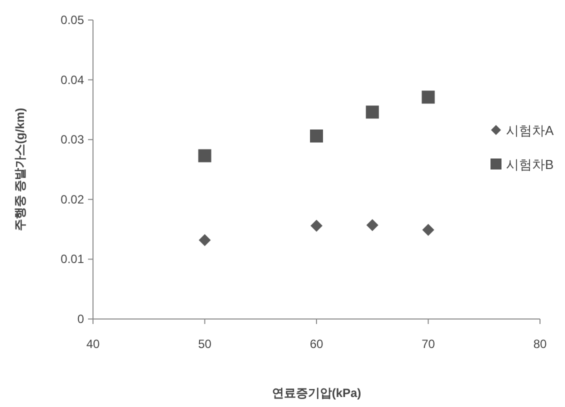 This screenshot has width=565, height=407. What do you see at coordinates (72, 79) in the screenshot?
I see `y-tick-label: 0.04` at bounding box center [72, 79].